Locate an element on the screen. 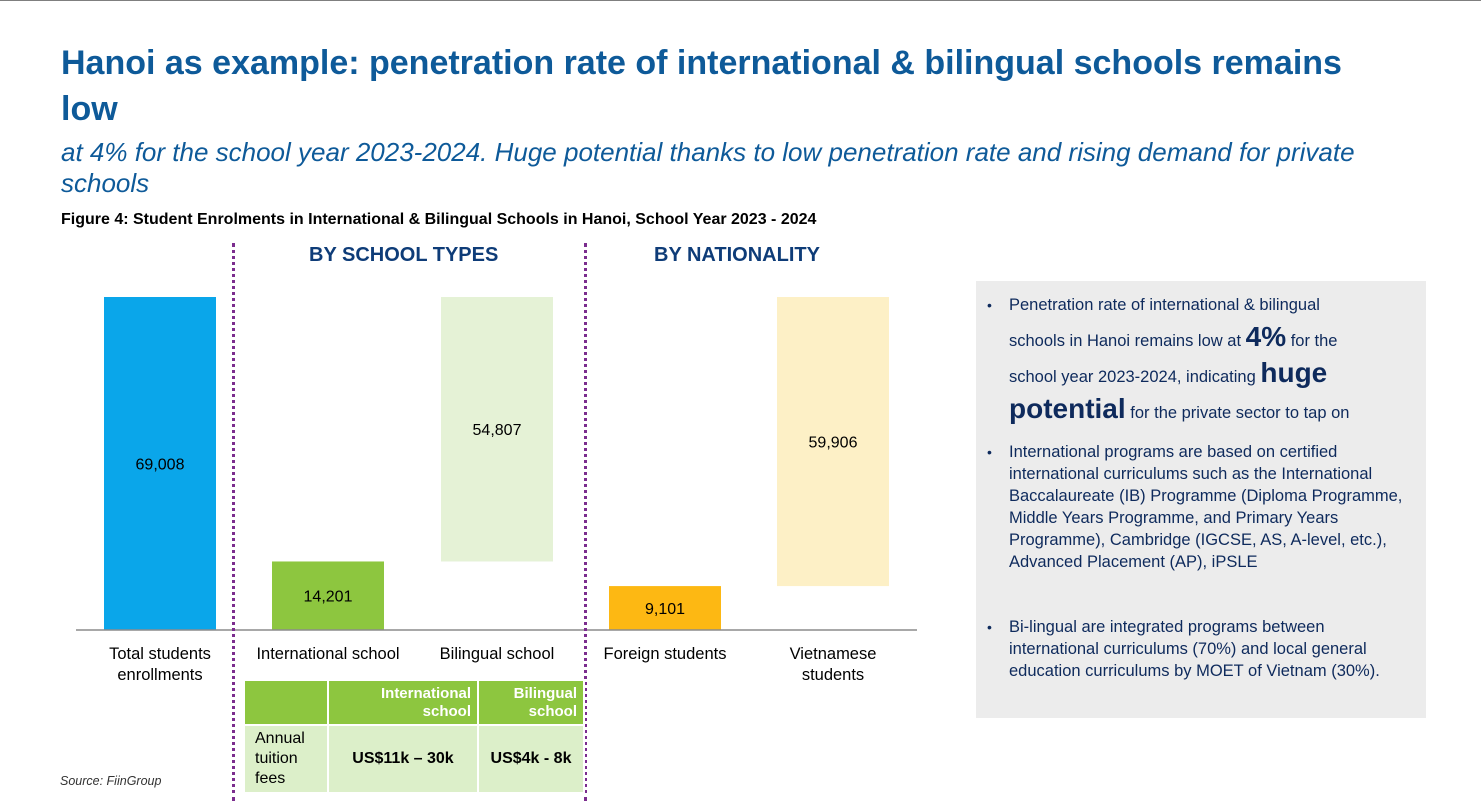 The width and height of the screenshot is (1481, 801). category-label-vietnamese-line-2: students is located at coordinates (833, 675).